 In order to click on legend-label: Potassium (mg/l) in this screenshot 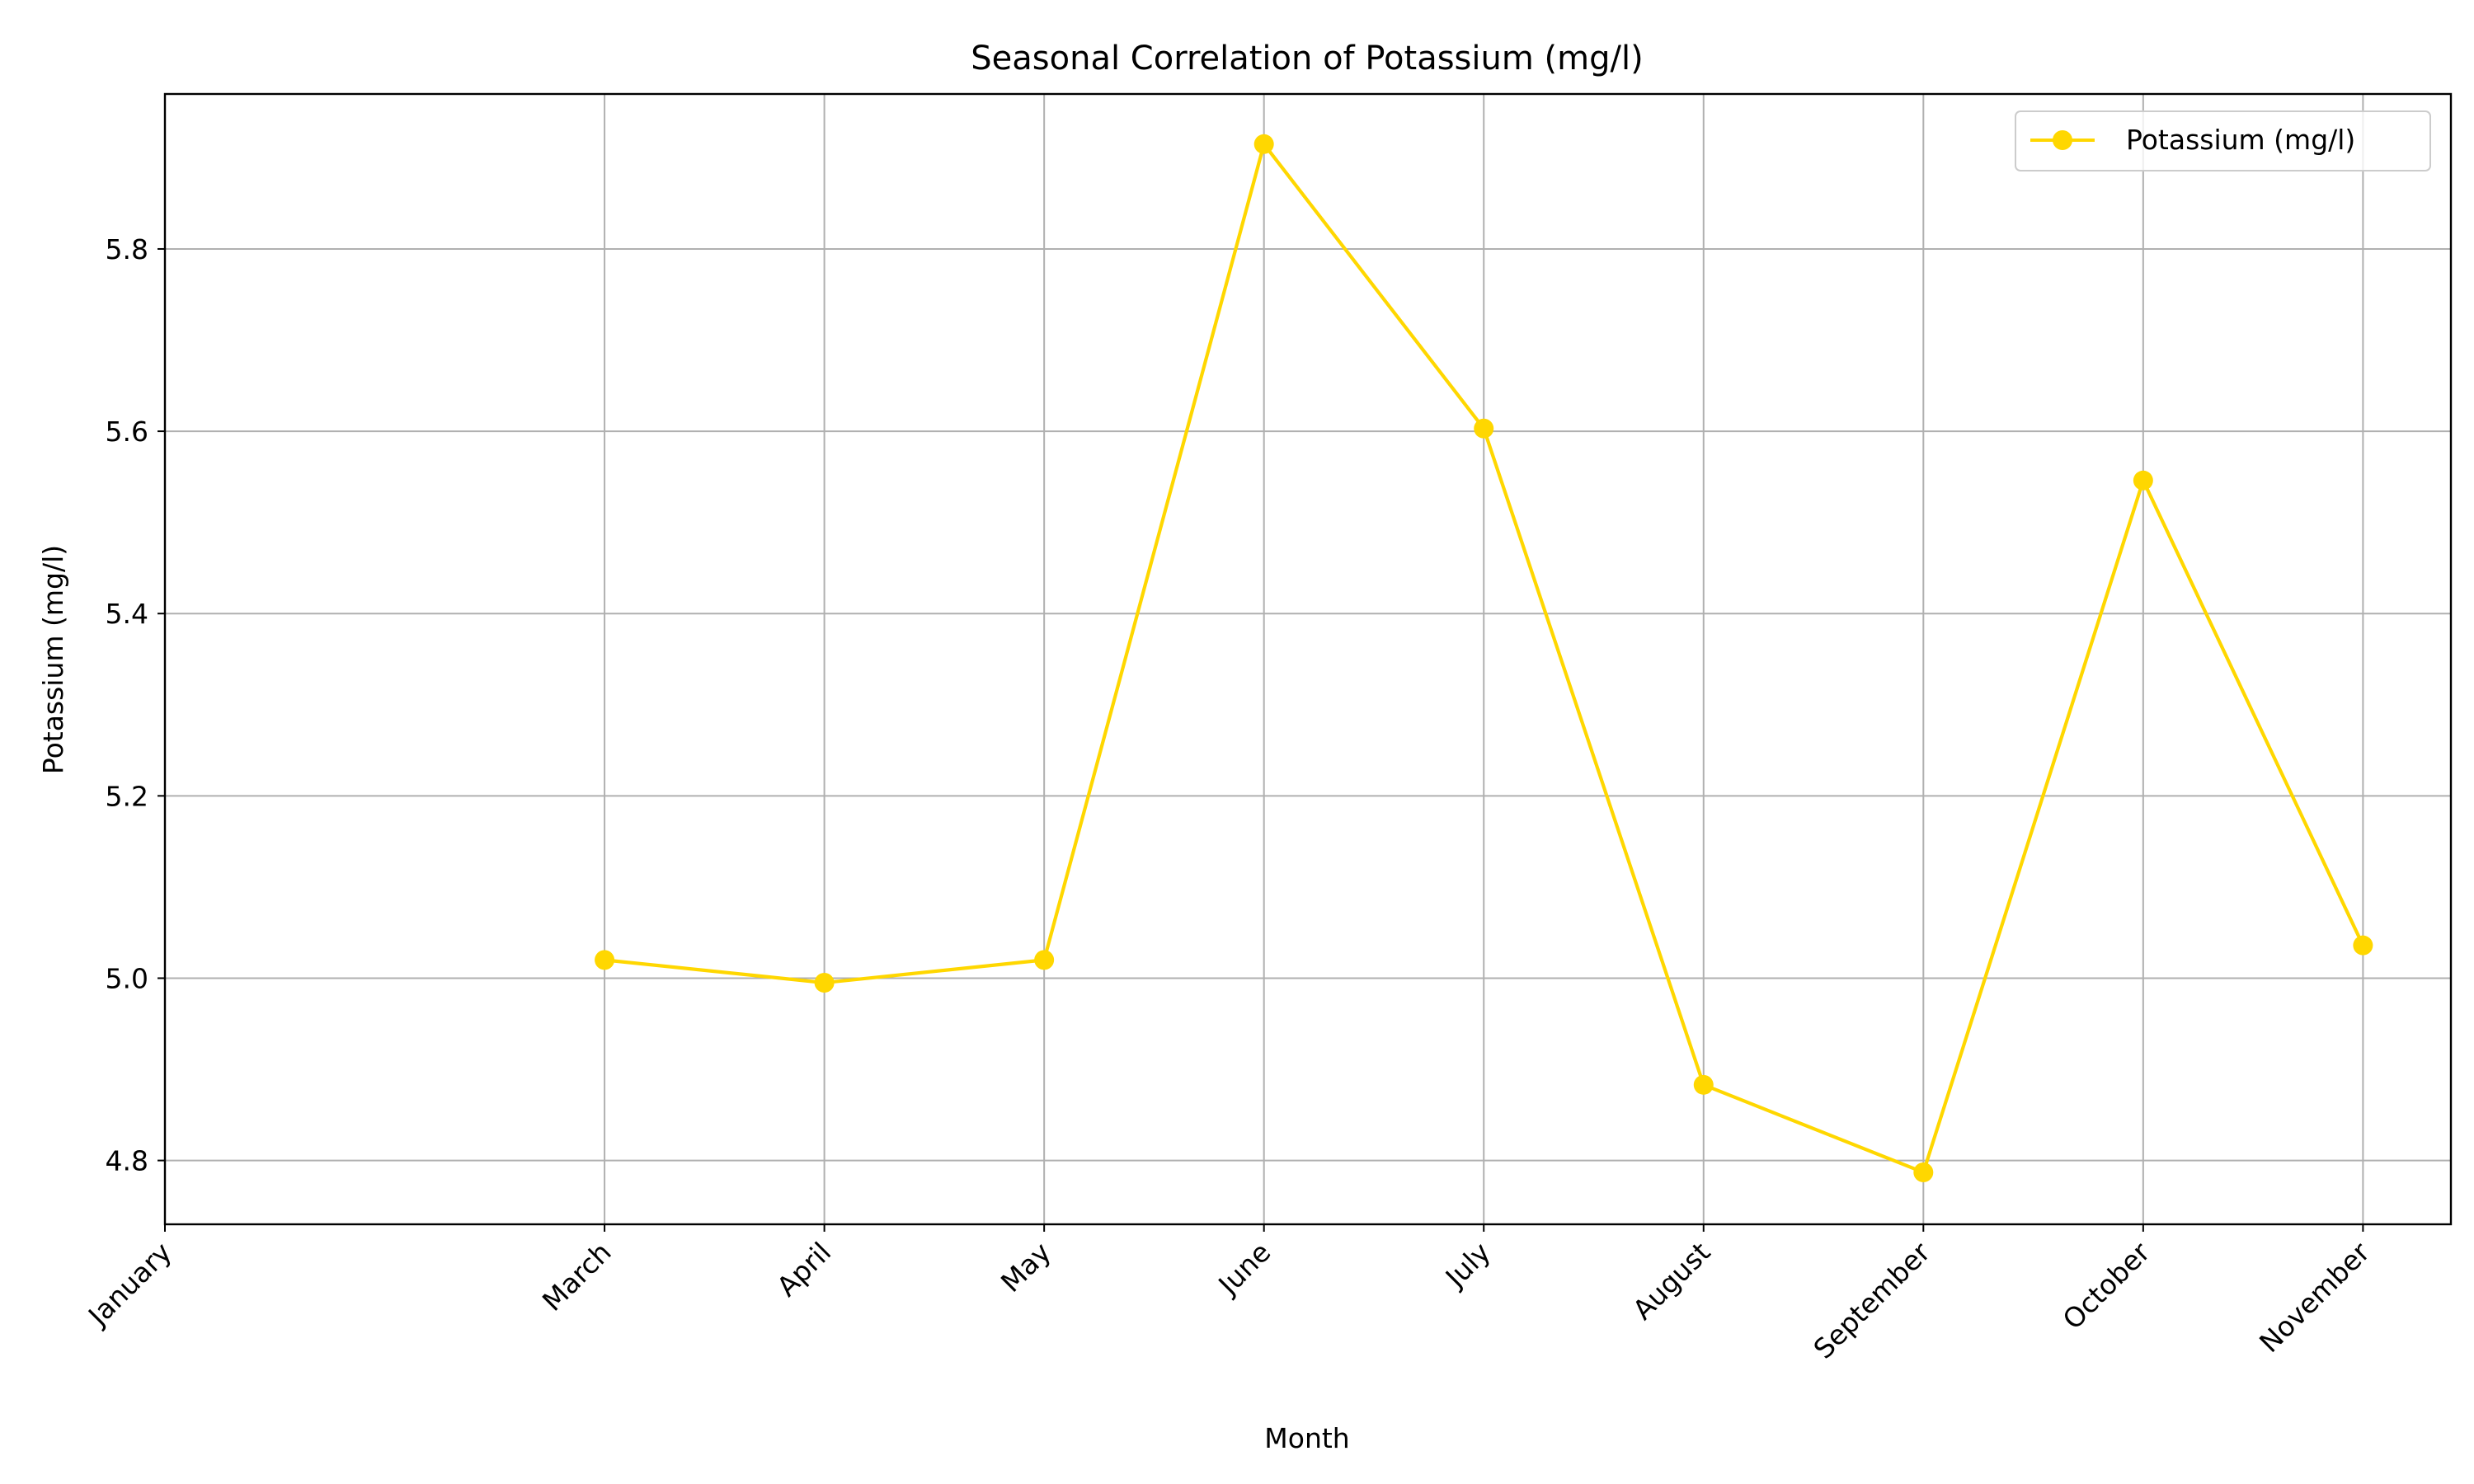, I will do `click(2240, 140)`.